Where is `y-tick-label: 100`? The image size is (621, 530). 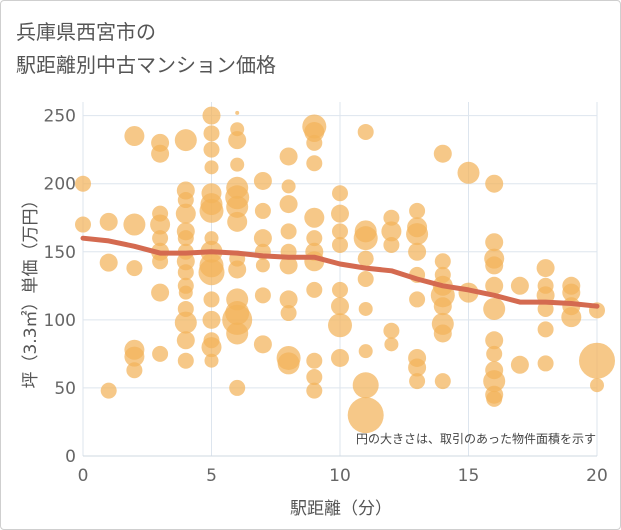
y-tick-label: 100 is located at coordinates (60, 321).